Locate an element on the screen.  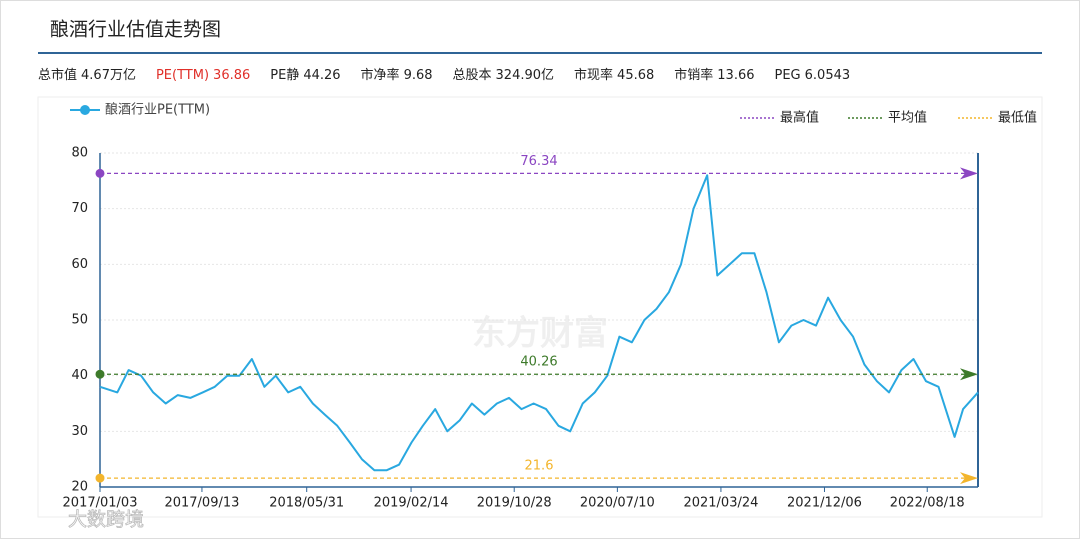
stat: PE静 44.26 is located at coordinates (305, 75).